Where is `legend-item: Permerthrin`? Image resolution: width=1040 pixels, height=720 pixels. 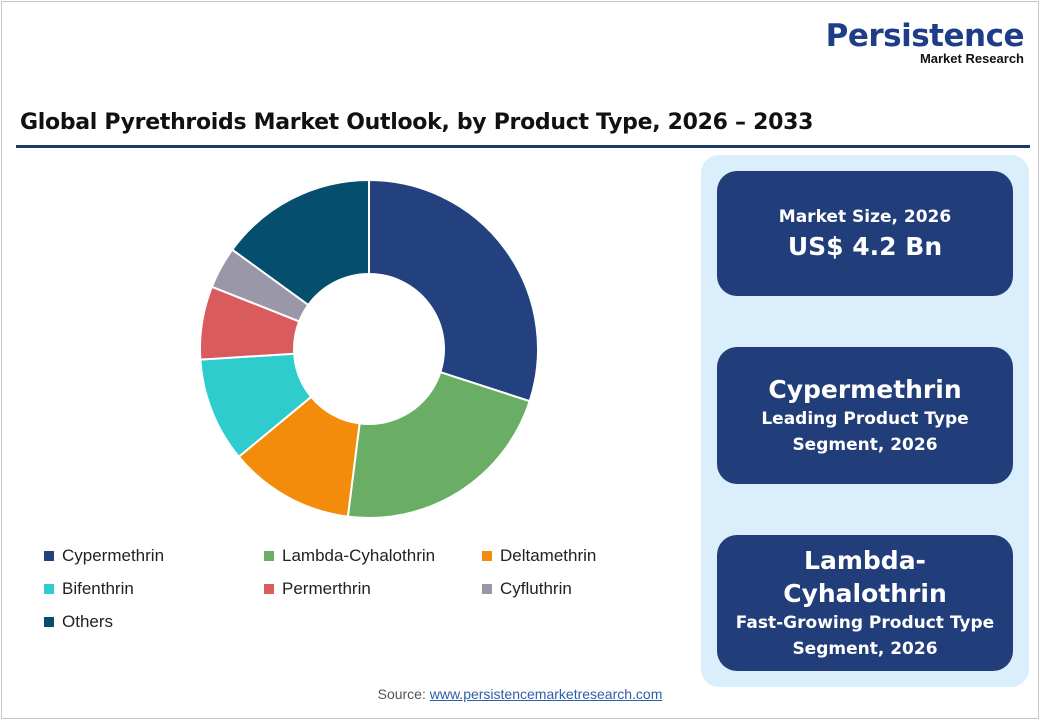 legend-item: Permerthrin is located at coordinates (373, 588).